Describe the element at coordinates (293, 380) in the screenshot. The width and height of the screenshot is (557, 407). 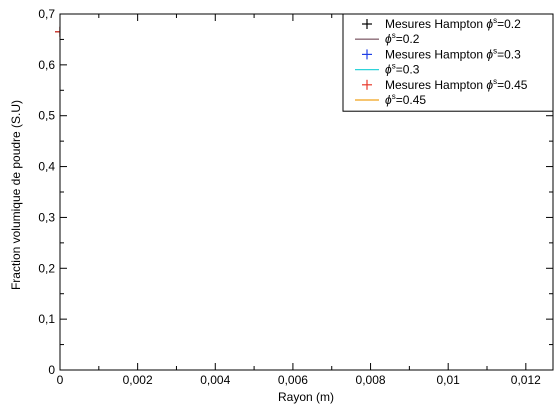
I see `x-tick-label: 0,006` at that location.